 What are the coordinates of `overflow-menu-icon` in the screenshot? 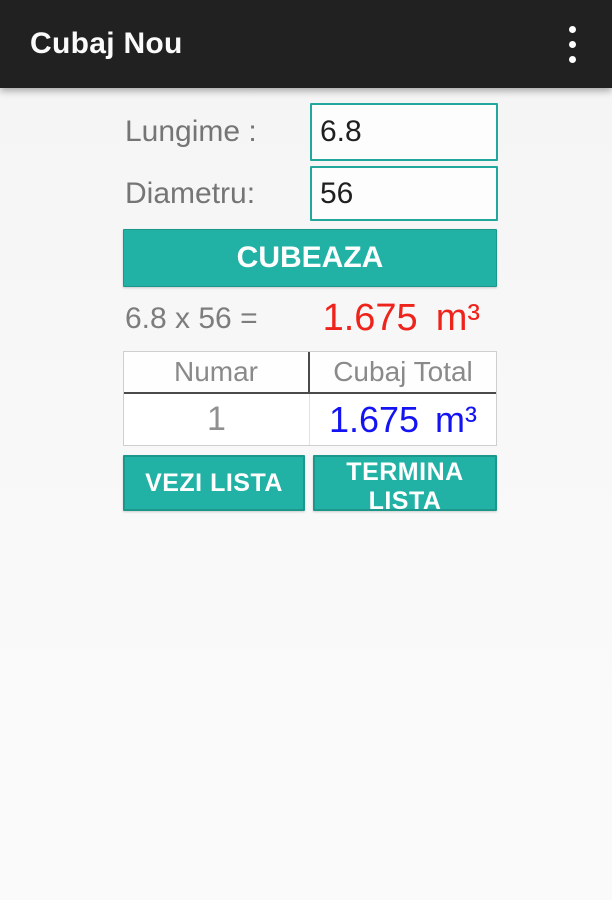 It's located at (572, 44).